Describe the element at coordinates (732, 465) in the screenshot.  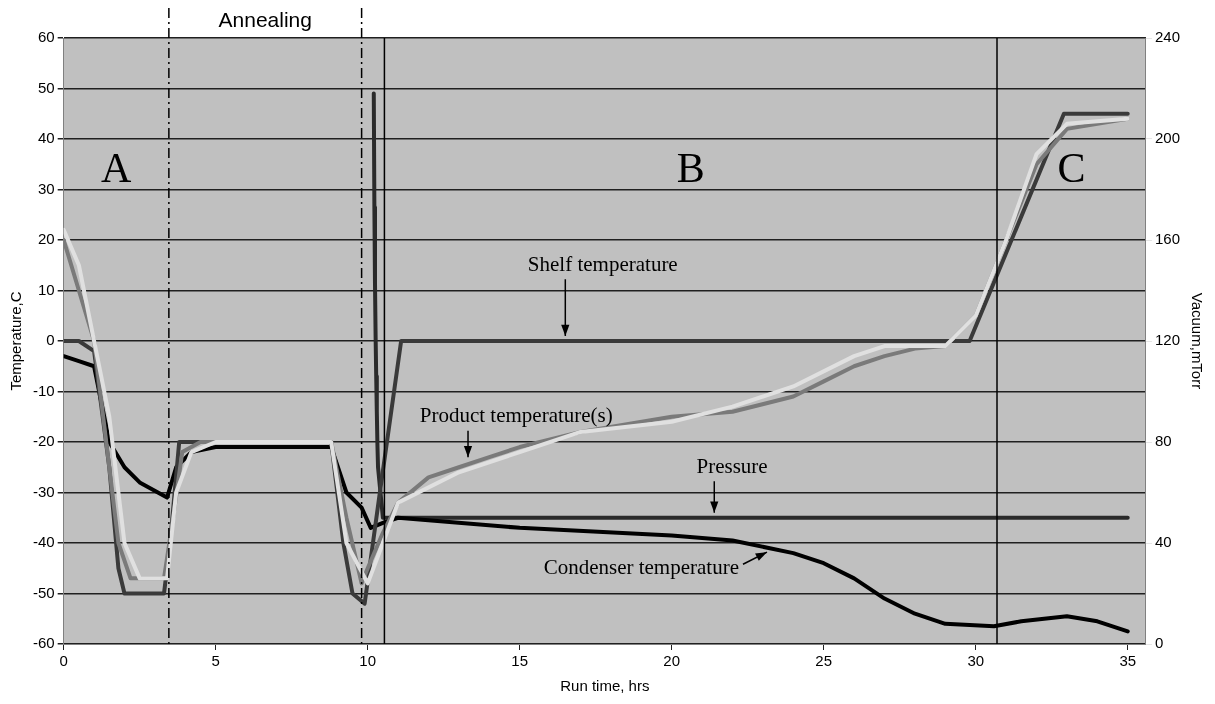
I see `annotation: Pressure` at that location.